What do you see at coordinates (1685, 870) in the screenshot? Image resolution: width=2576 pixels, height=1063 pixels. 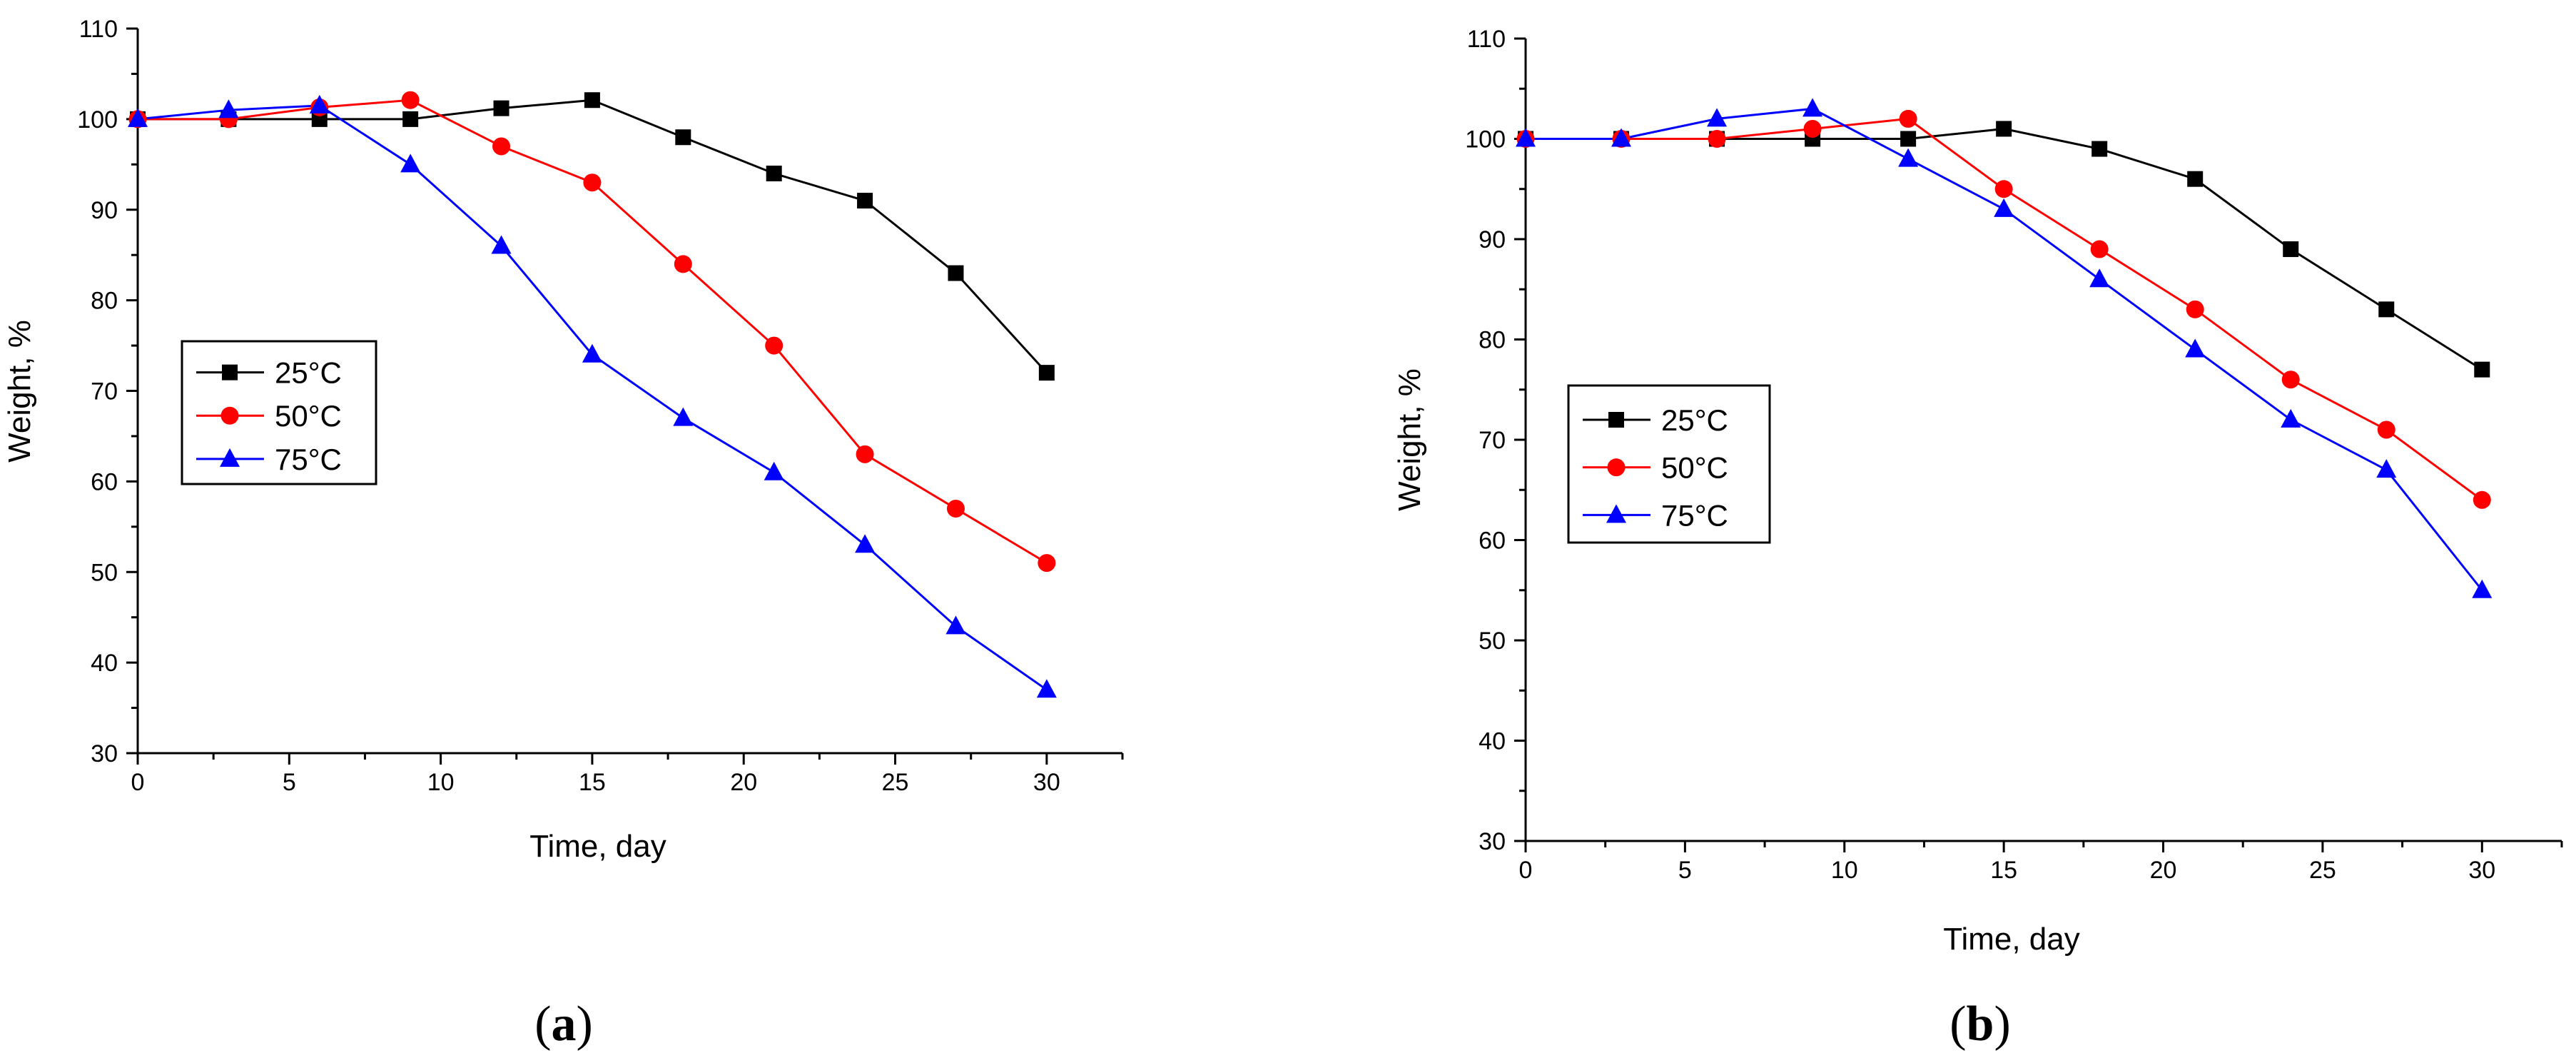 I see `x-tick-label: 5` at bounding box center [1685, 870].